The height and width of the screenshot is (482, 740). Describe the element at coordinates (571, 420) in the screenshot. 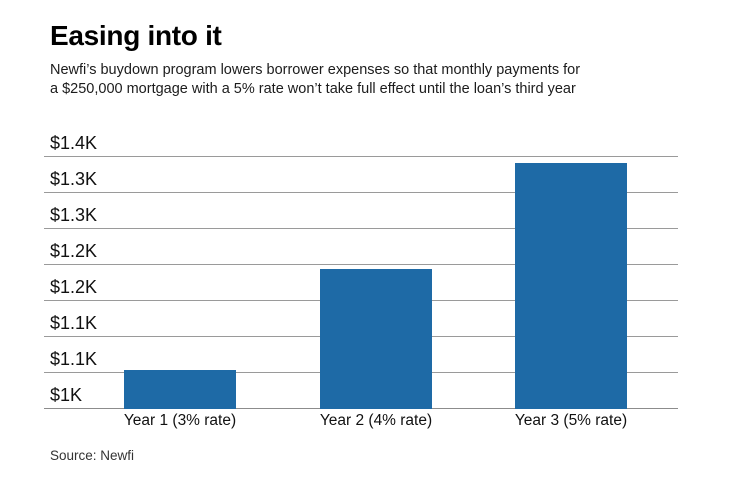

I see `x-category-label-3: Year 3 (5% rate)` at that location.